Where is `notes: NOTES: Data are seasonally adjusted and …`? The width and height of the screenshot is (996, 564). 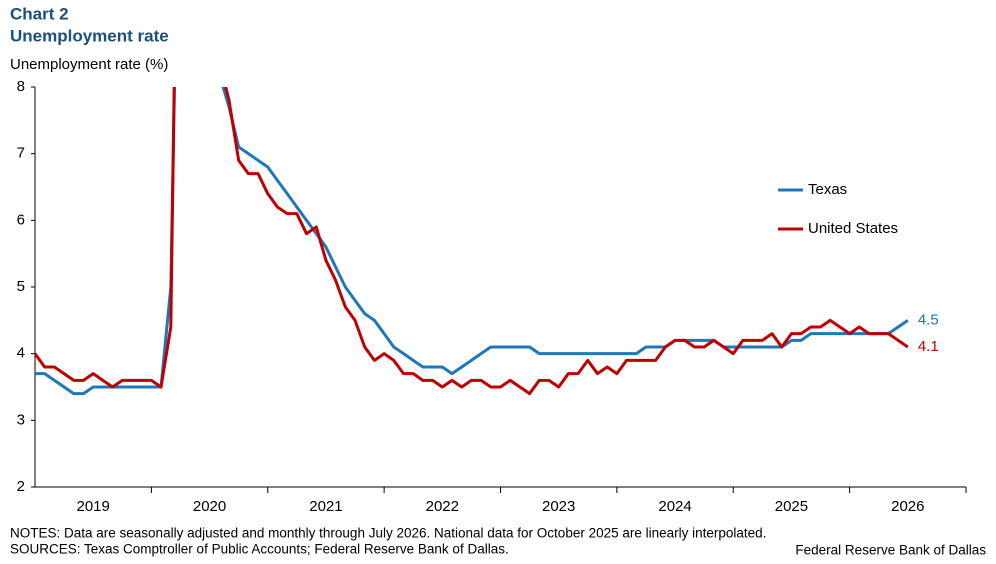
notes: NOTES: Data are seasonally adjusted and … is located at coordinates (388, 533).